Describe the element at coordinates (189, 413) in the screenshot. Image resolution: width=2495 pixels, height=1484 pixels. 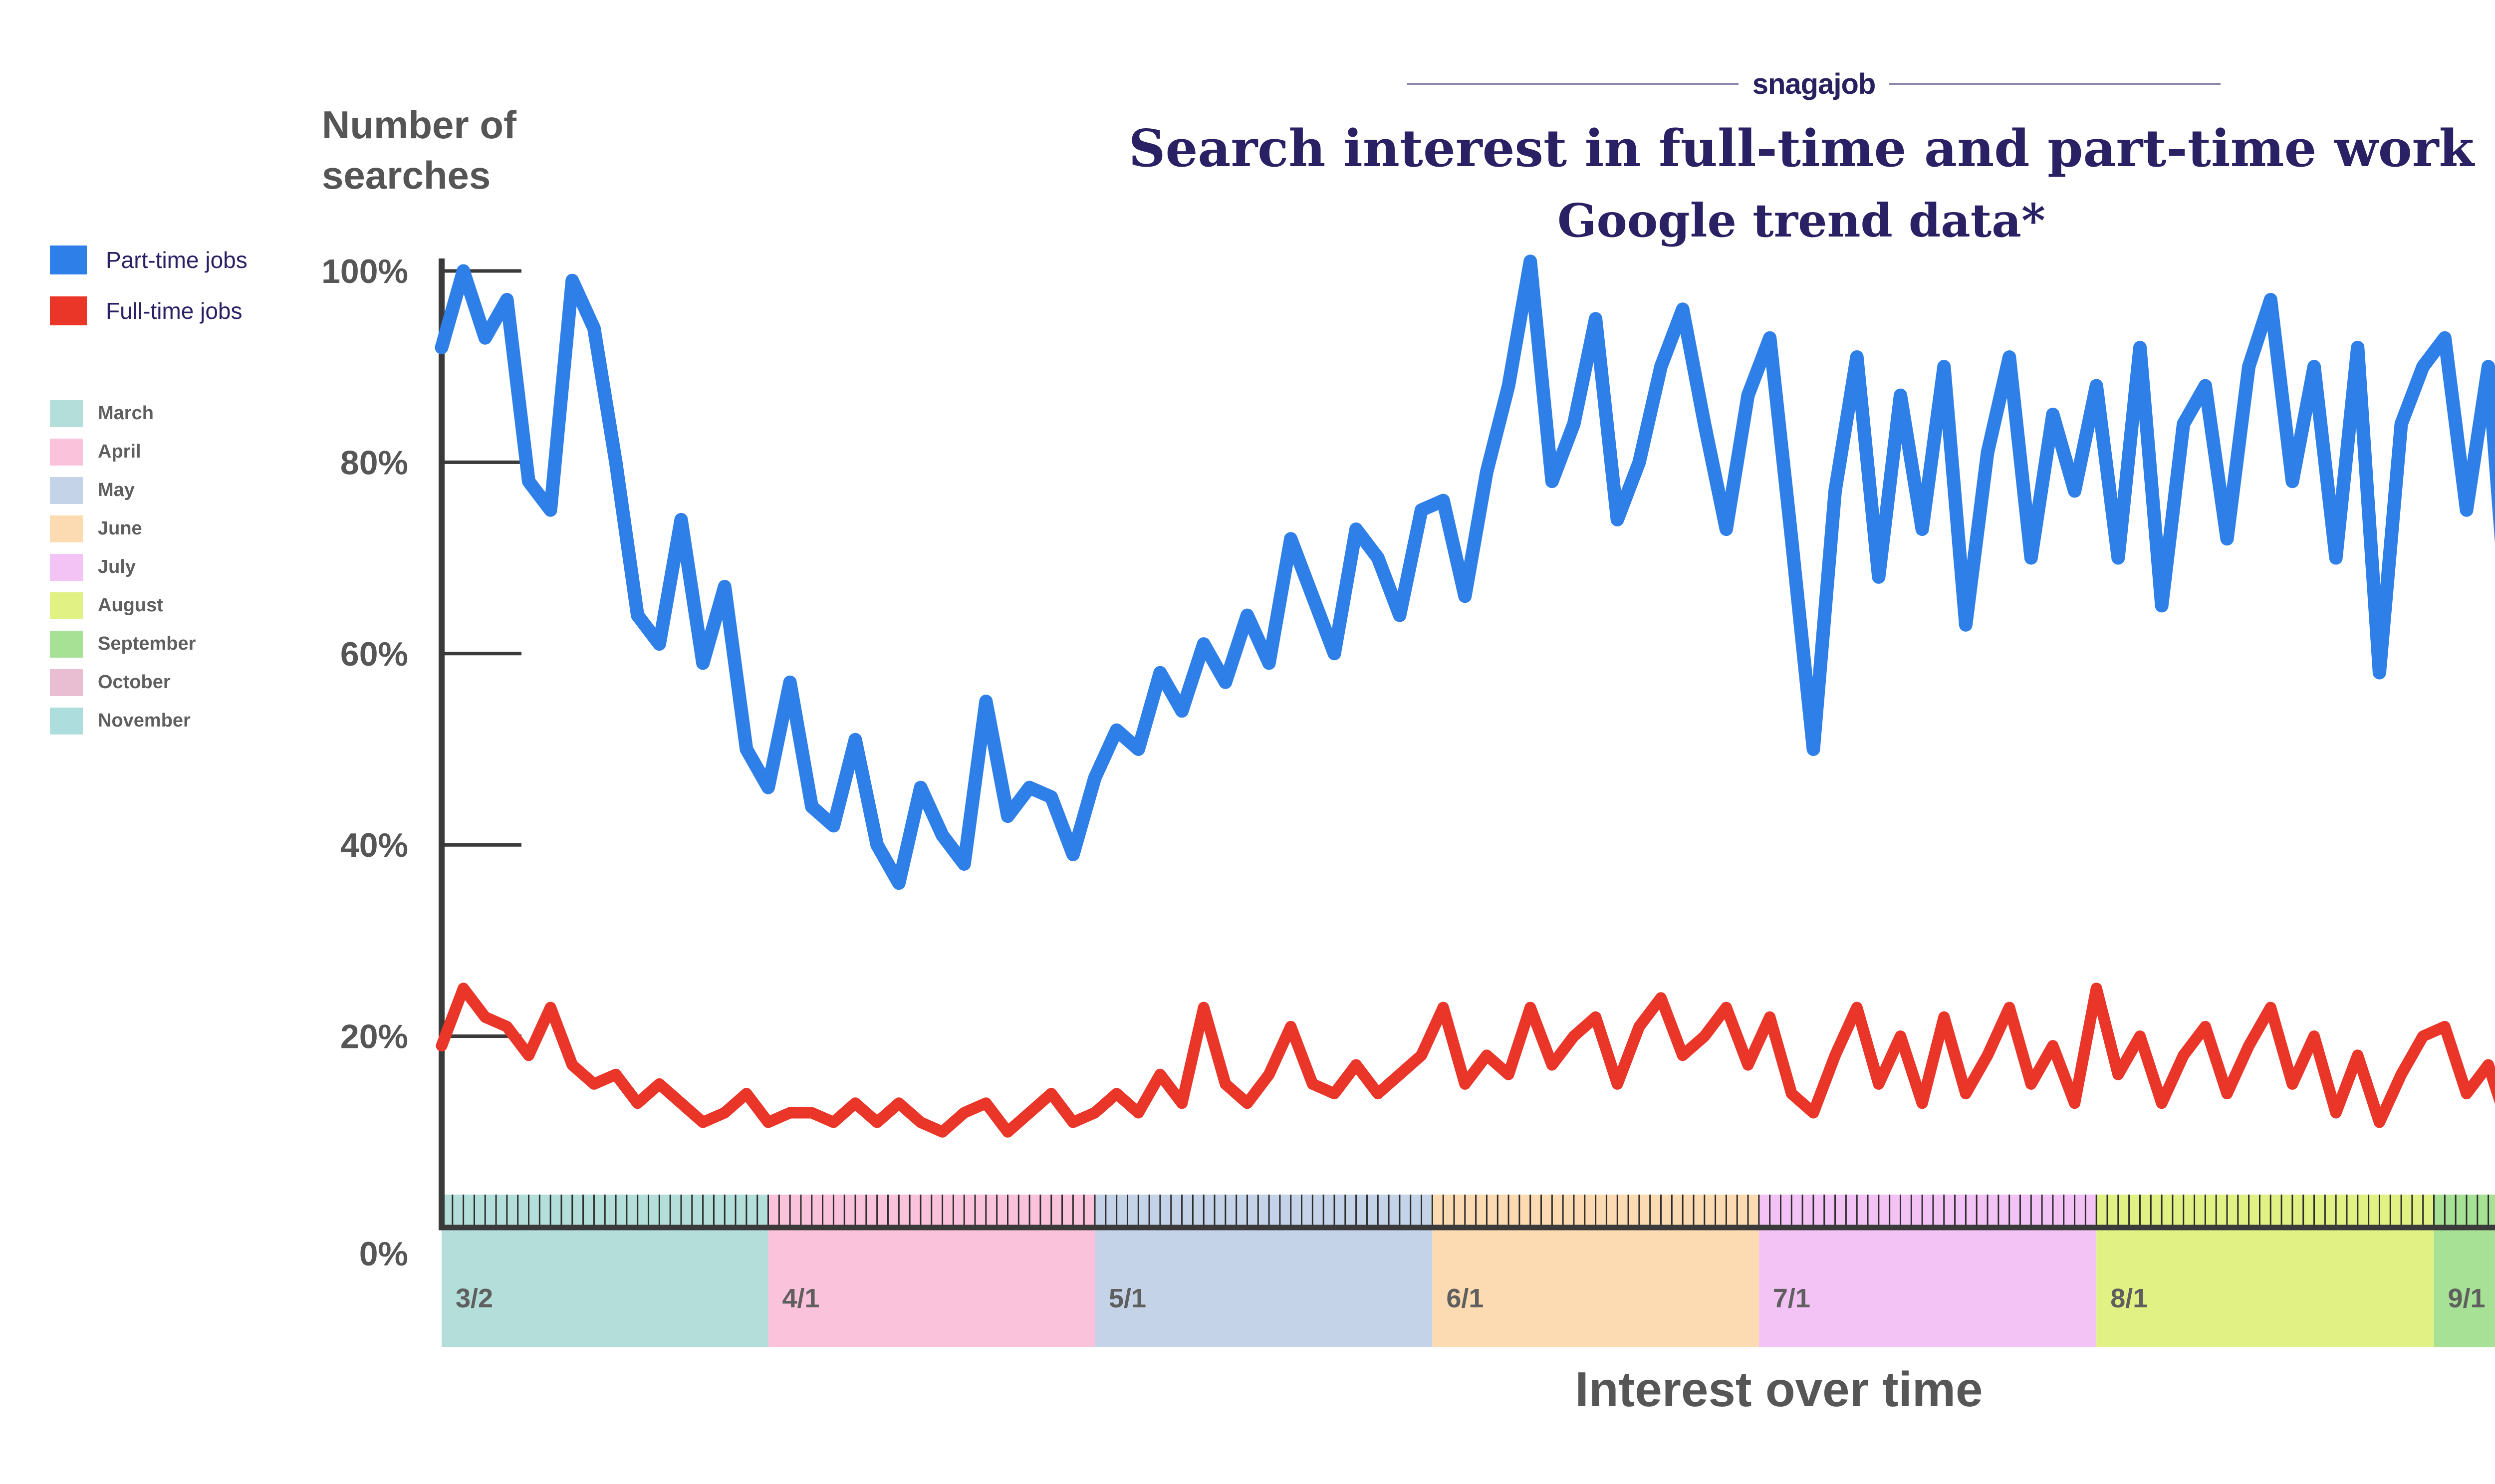
I see `month-legend-march-row: March` at that location.